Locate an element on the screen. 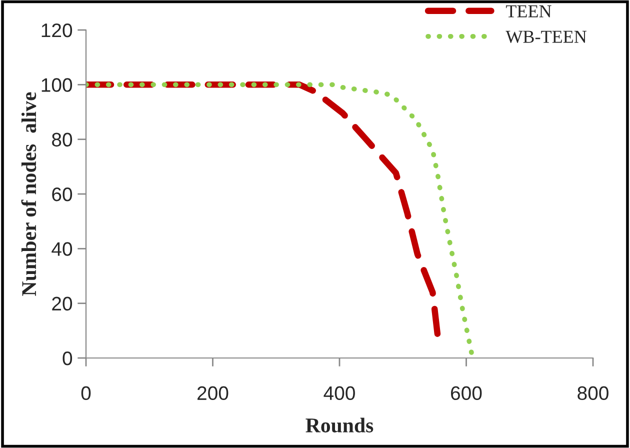  legend-label: WB-TEEN is located at coordinates (546, 36).